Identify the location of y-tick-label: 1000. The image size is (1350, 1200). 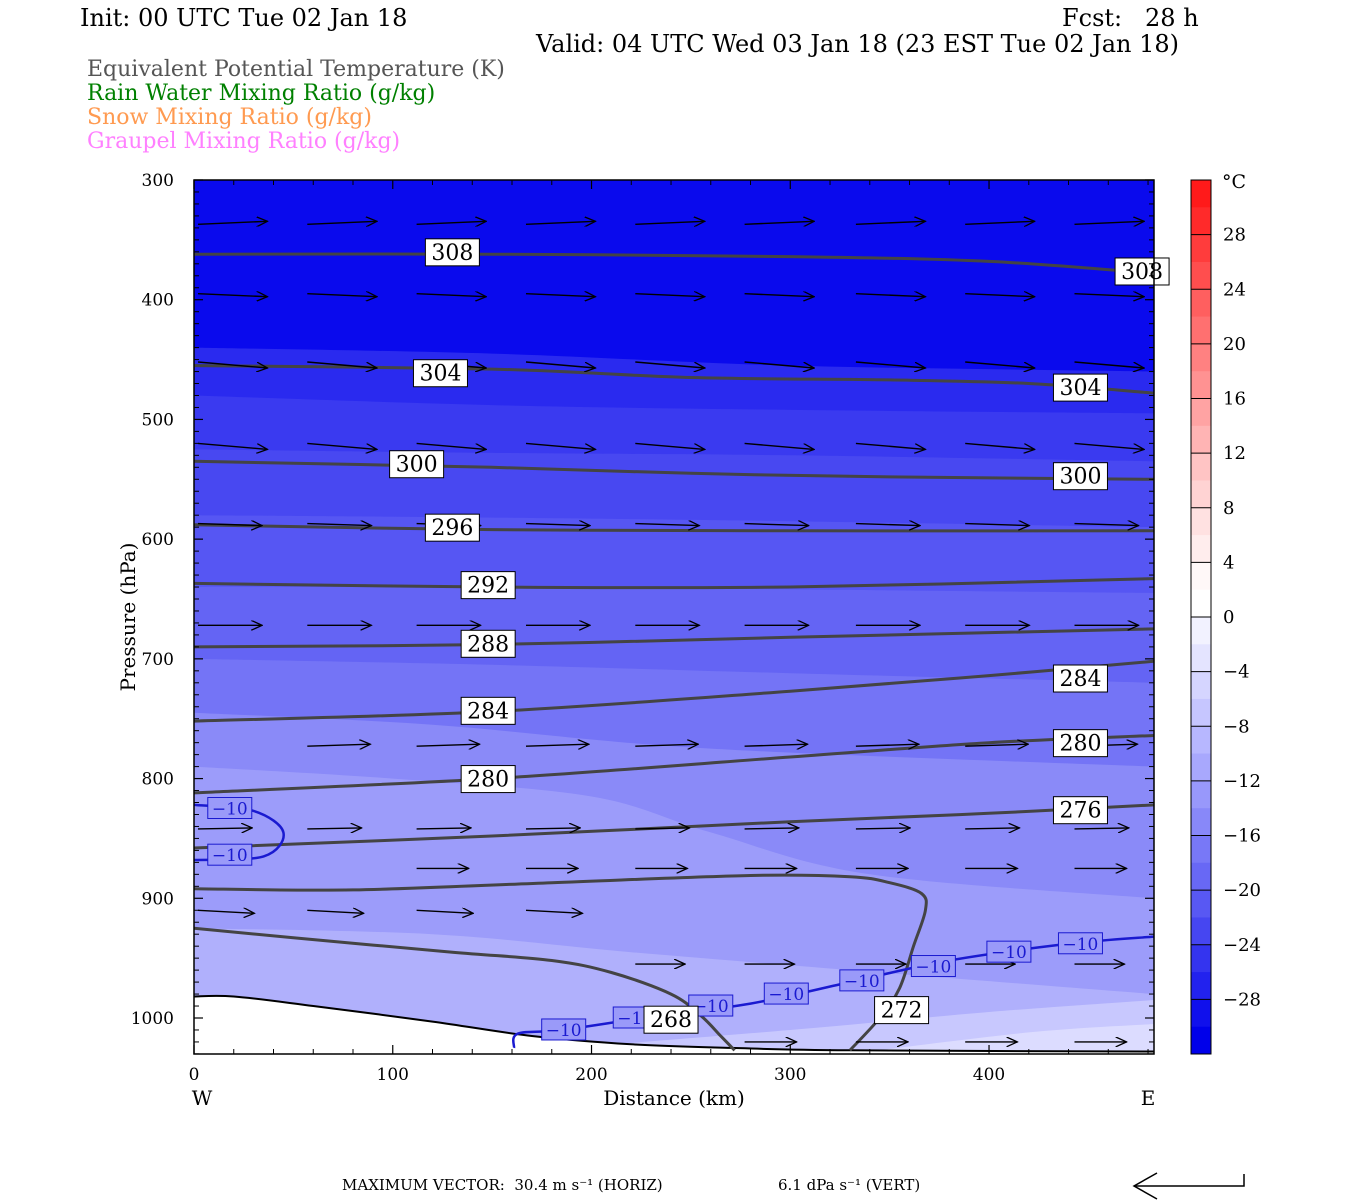
(152, 1019).